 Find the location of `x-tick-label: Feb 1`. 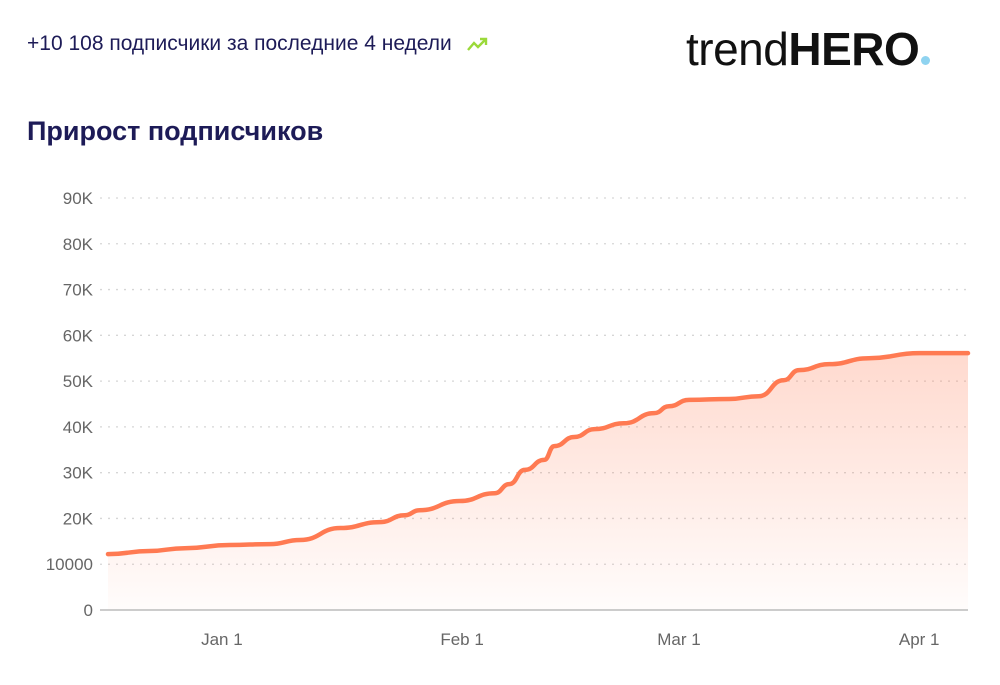

x-tick-label: Feb 1 is located at coordinates (461, 639).